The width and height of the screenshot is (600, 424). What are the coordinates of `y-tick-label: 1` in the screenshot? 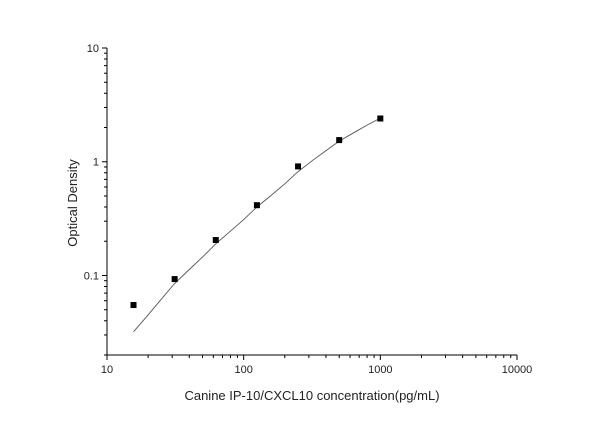 It's located at (96, 163).